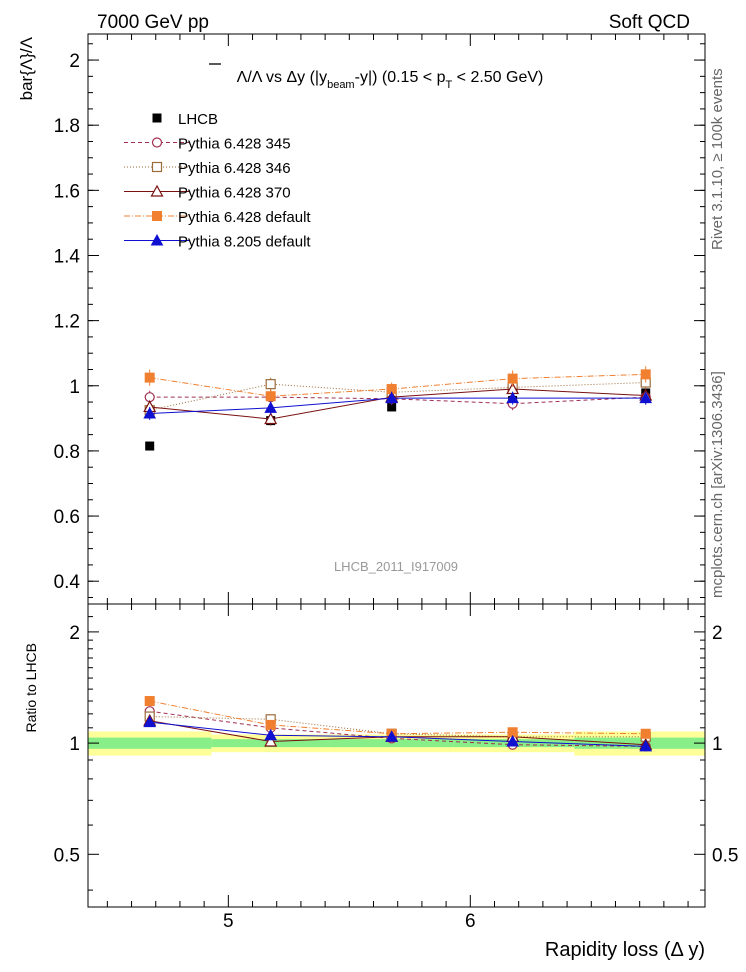  What do you see at coordinates (396, 566) in the screenshot?
I see `analysis-watermark: LHCB_2011_I917009` at bounding box center [396, 566].